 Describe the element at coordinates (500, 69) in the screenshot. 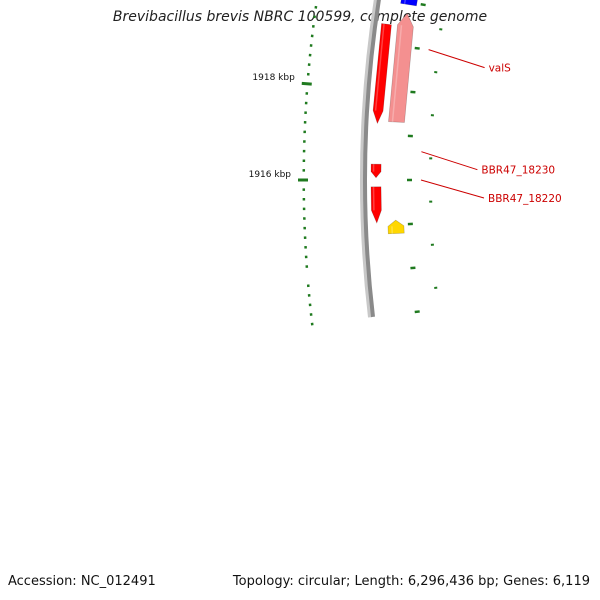

I see `gene-label: valS` at that location.